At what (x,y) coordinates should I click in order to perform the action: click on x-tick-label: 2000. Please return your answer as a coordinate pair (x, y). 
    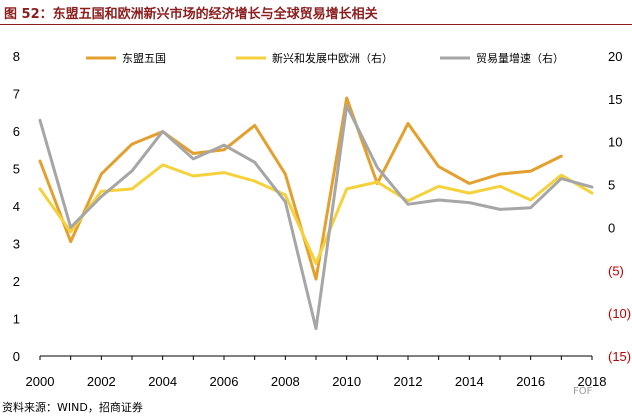
    Looking at the image, I should click on (40, 381).